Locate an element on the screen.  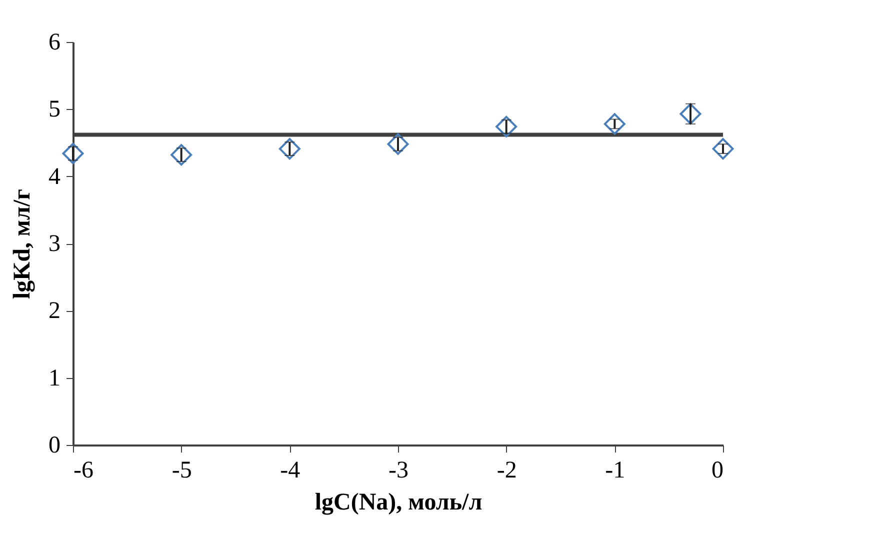
y-tick-label: 3 is located at coordinates (54, 244).